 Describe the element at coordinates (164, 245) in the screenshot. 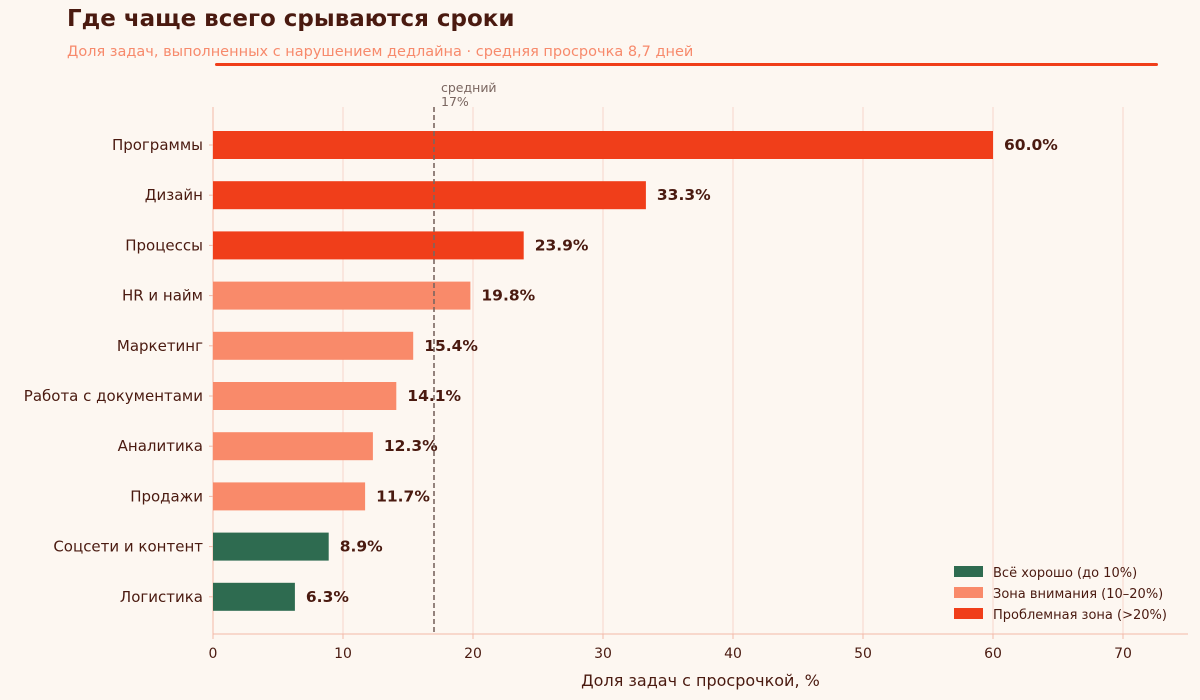

I see `y-tick-label: Процессы` at that location.